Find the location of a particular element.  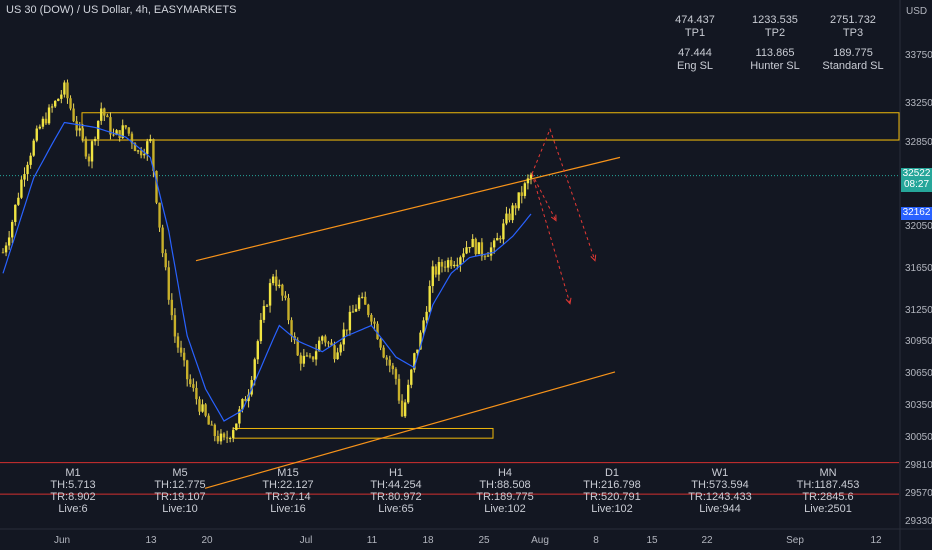

timeframe-th: TH:88.508 is located at coordinates (505, 485).